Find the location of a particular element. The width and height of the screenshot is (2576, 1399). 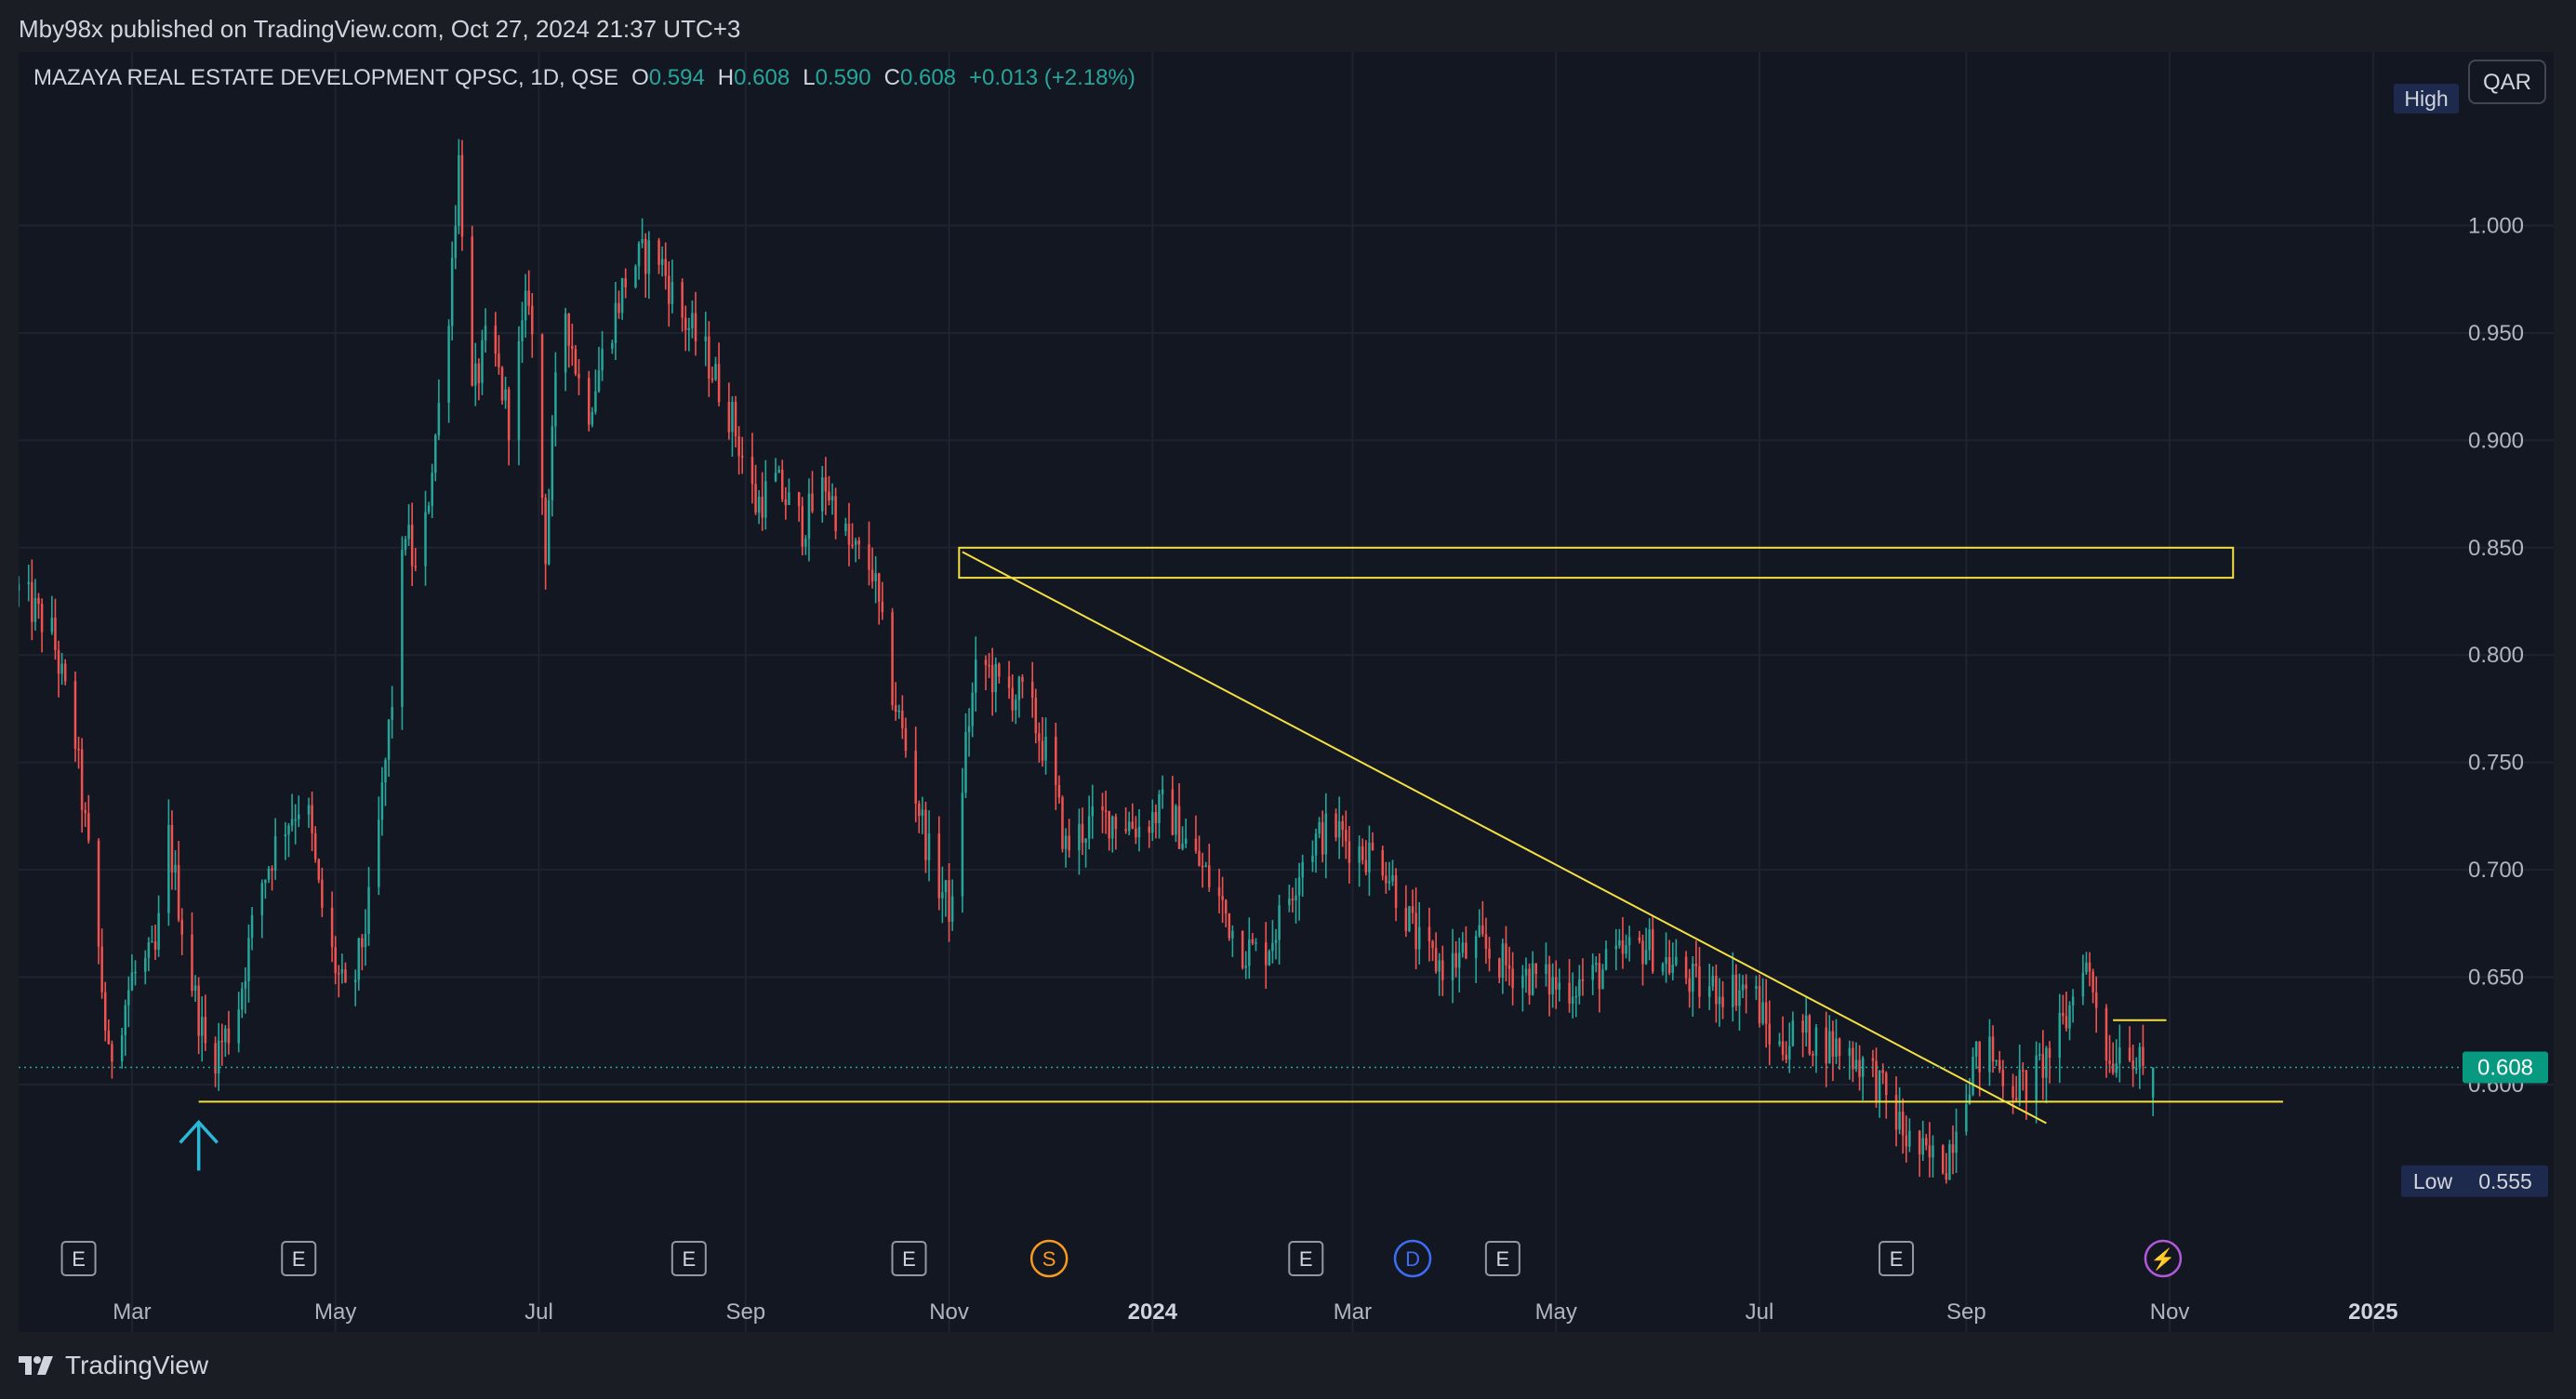

split-badge is located at coordinates (1049, 1258).